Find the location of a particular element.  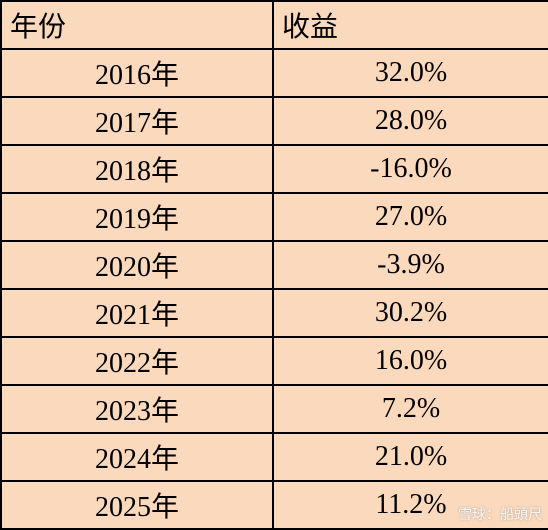

table-row: 2019年 27.0% is located at coordinates (274, 217).